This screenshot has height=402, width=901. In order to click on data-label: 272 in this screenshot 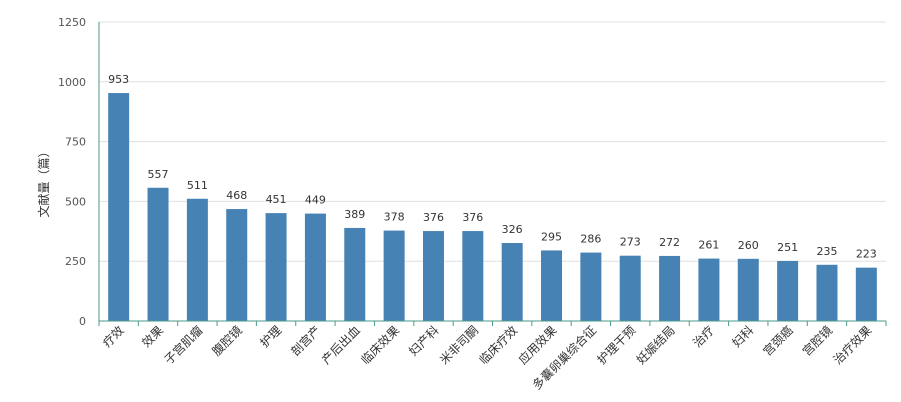, I will do `click(669, 242)`.